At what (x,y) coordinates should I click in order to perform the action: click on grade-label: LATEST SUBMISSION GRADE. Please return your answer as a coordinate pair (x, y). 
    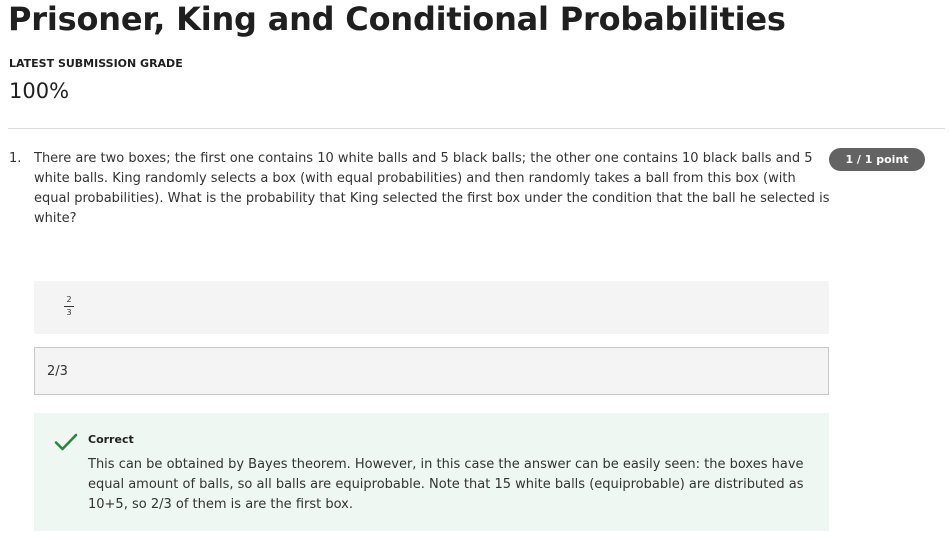
    Looking at the image, I should click on (96, 63).